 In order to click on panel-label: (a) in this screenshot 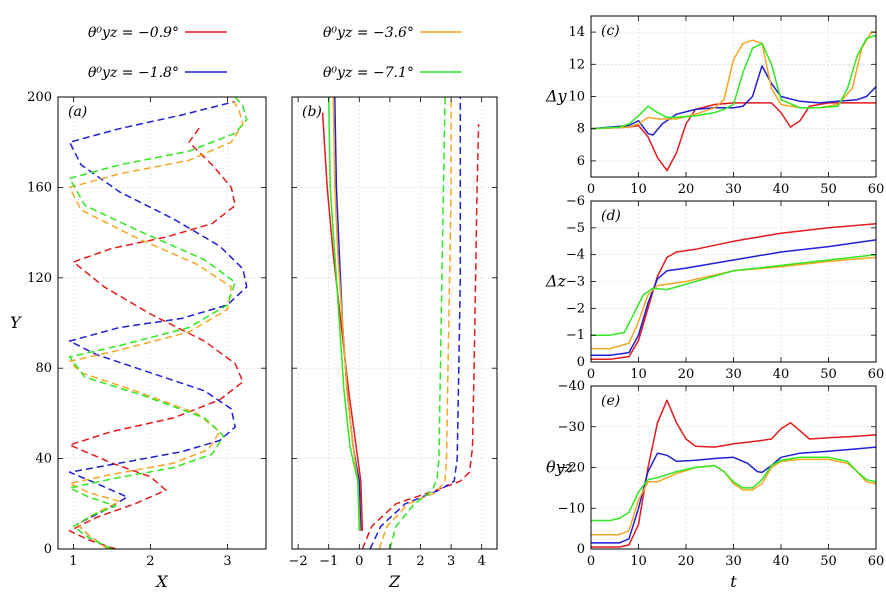, I will do `click(77, 112)`.